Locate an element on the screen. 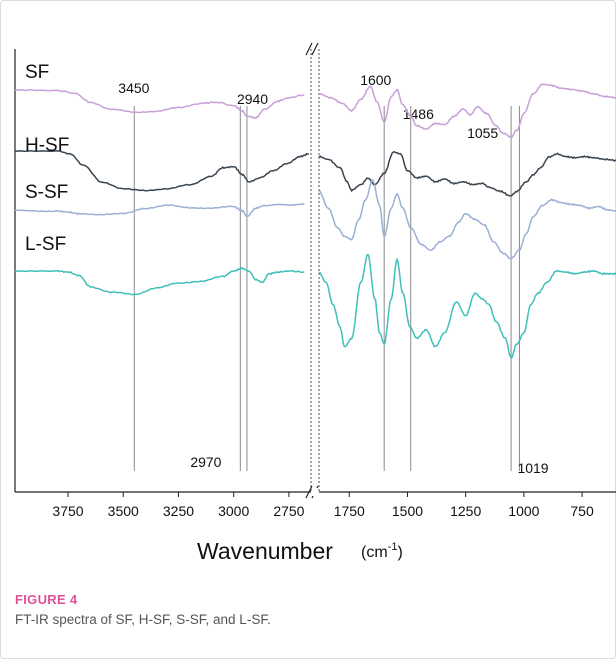 The width and height of the screenshot is (616, 659). x-axis-title: Wavenumber is located at coordinates (265, 551).